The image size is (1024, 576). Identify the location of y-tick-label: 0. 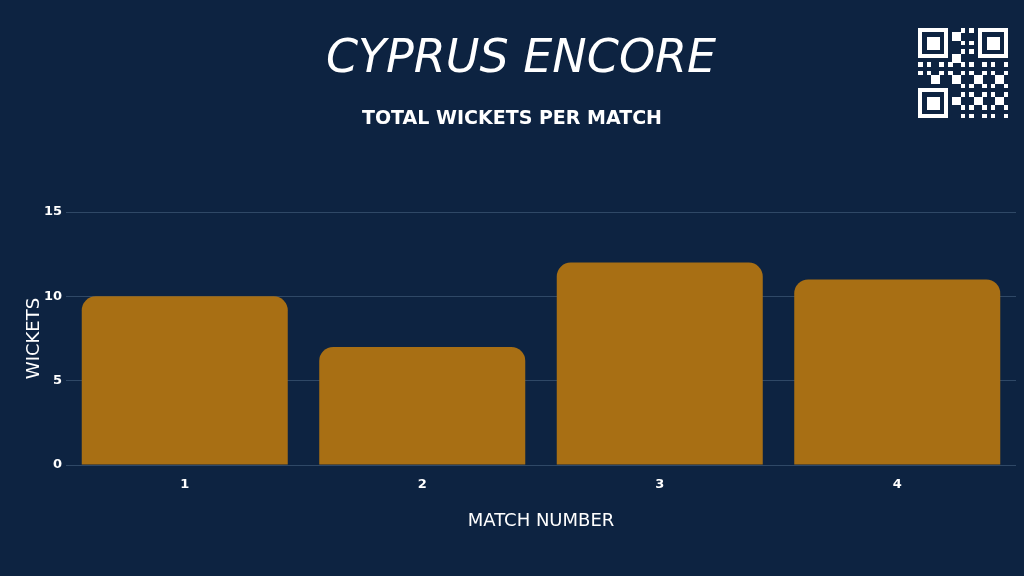
(57, 464).